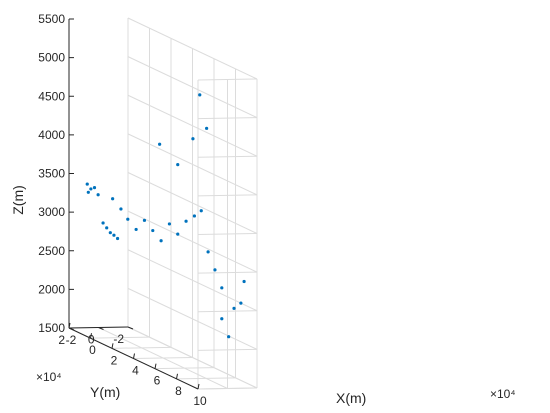  I want to click on x-axis-multiplier: ×10⁴, so click(503, 394).